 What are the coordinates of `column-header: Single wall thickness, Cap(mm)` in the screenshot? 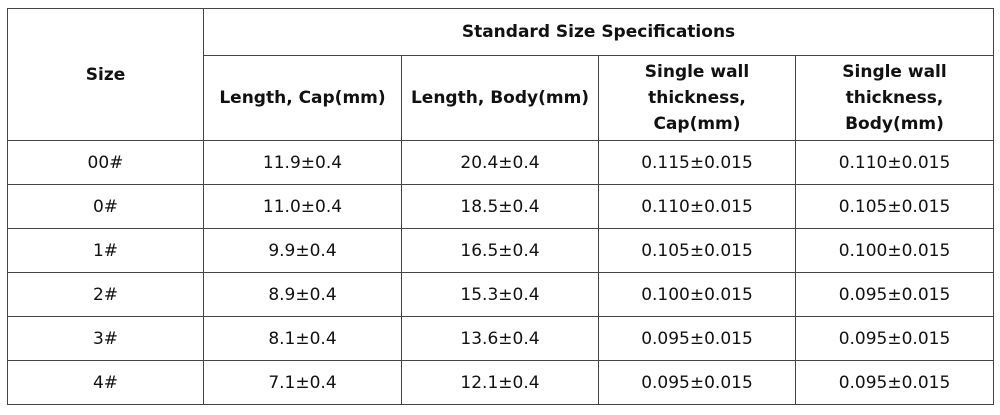 It's located at (697, 98).